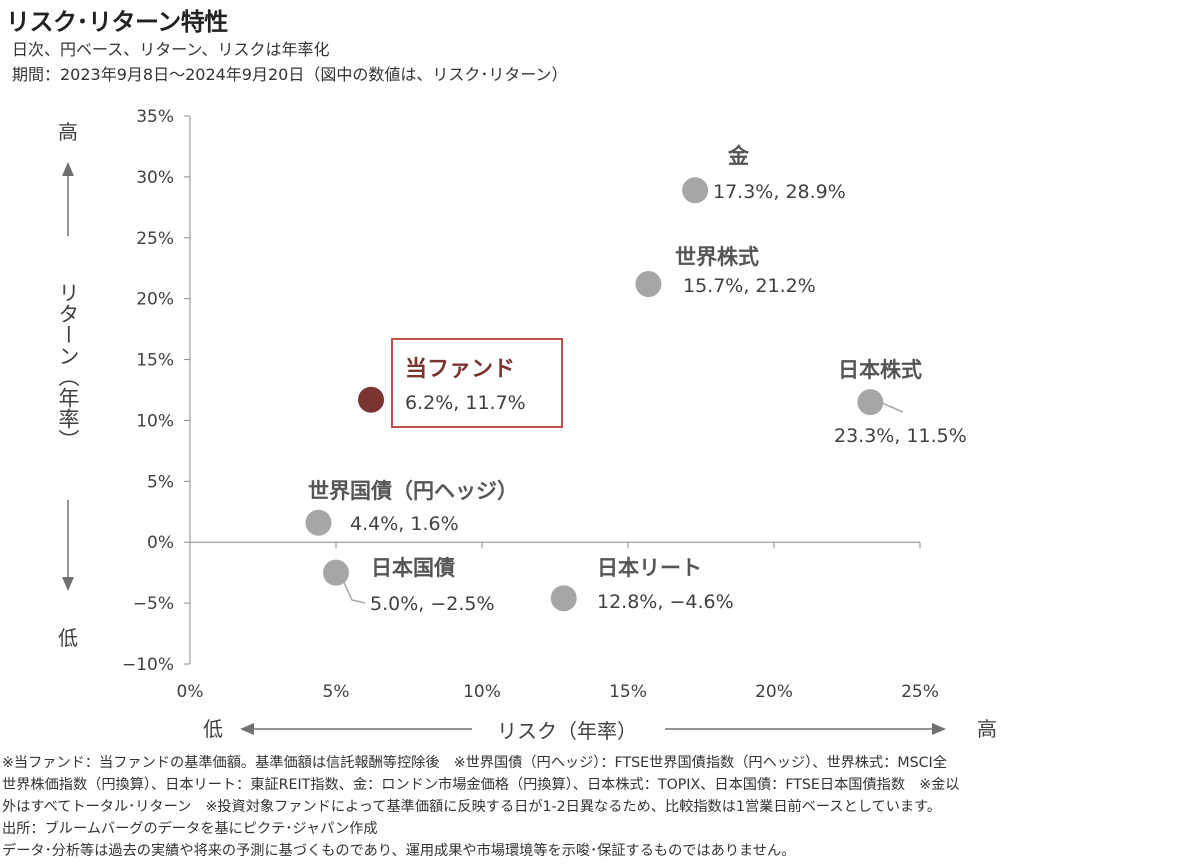 This screenshot has height=867, width=1182. Describe the element at coordinates (353, 590) in the screenshot. I see `leader-line` at that location.